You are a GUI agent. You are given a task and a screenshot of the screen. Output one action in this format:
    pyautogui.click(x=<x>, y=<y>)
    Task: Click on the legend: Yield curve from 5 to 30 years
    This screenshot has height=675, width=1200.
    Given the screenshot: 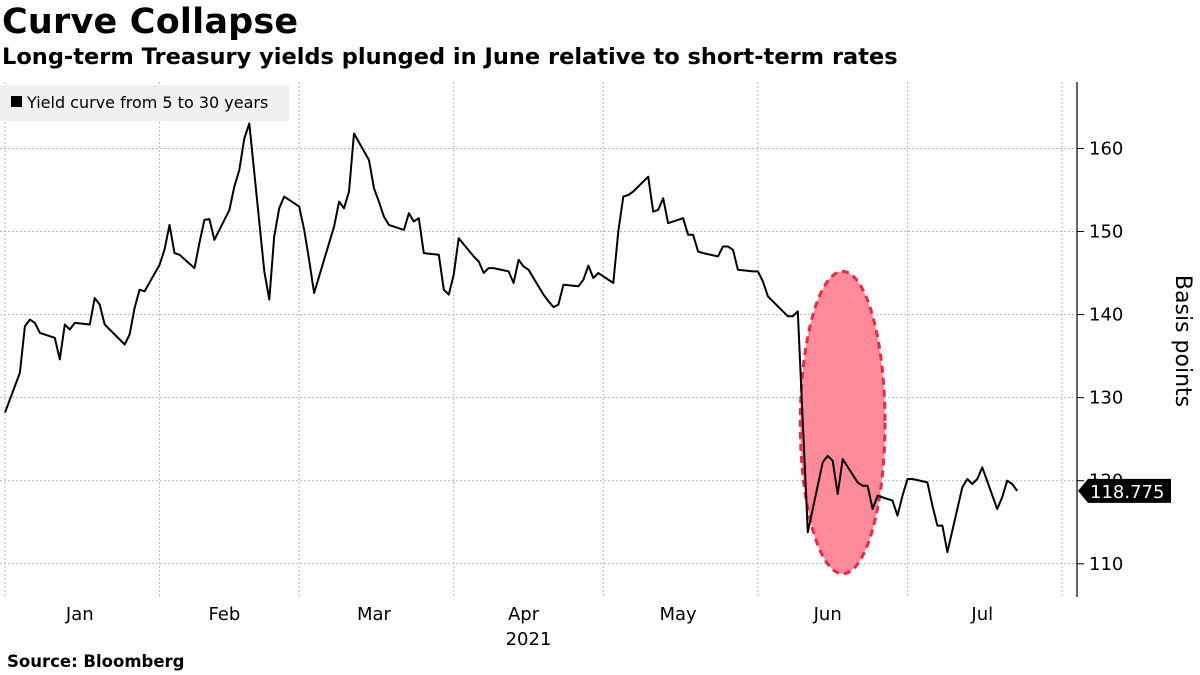 What is the action you would take?
    pyautogui.click(x=144, y=103)
    